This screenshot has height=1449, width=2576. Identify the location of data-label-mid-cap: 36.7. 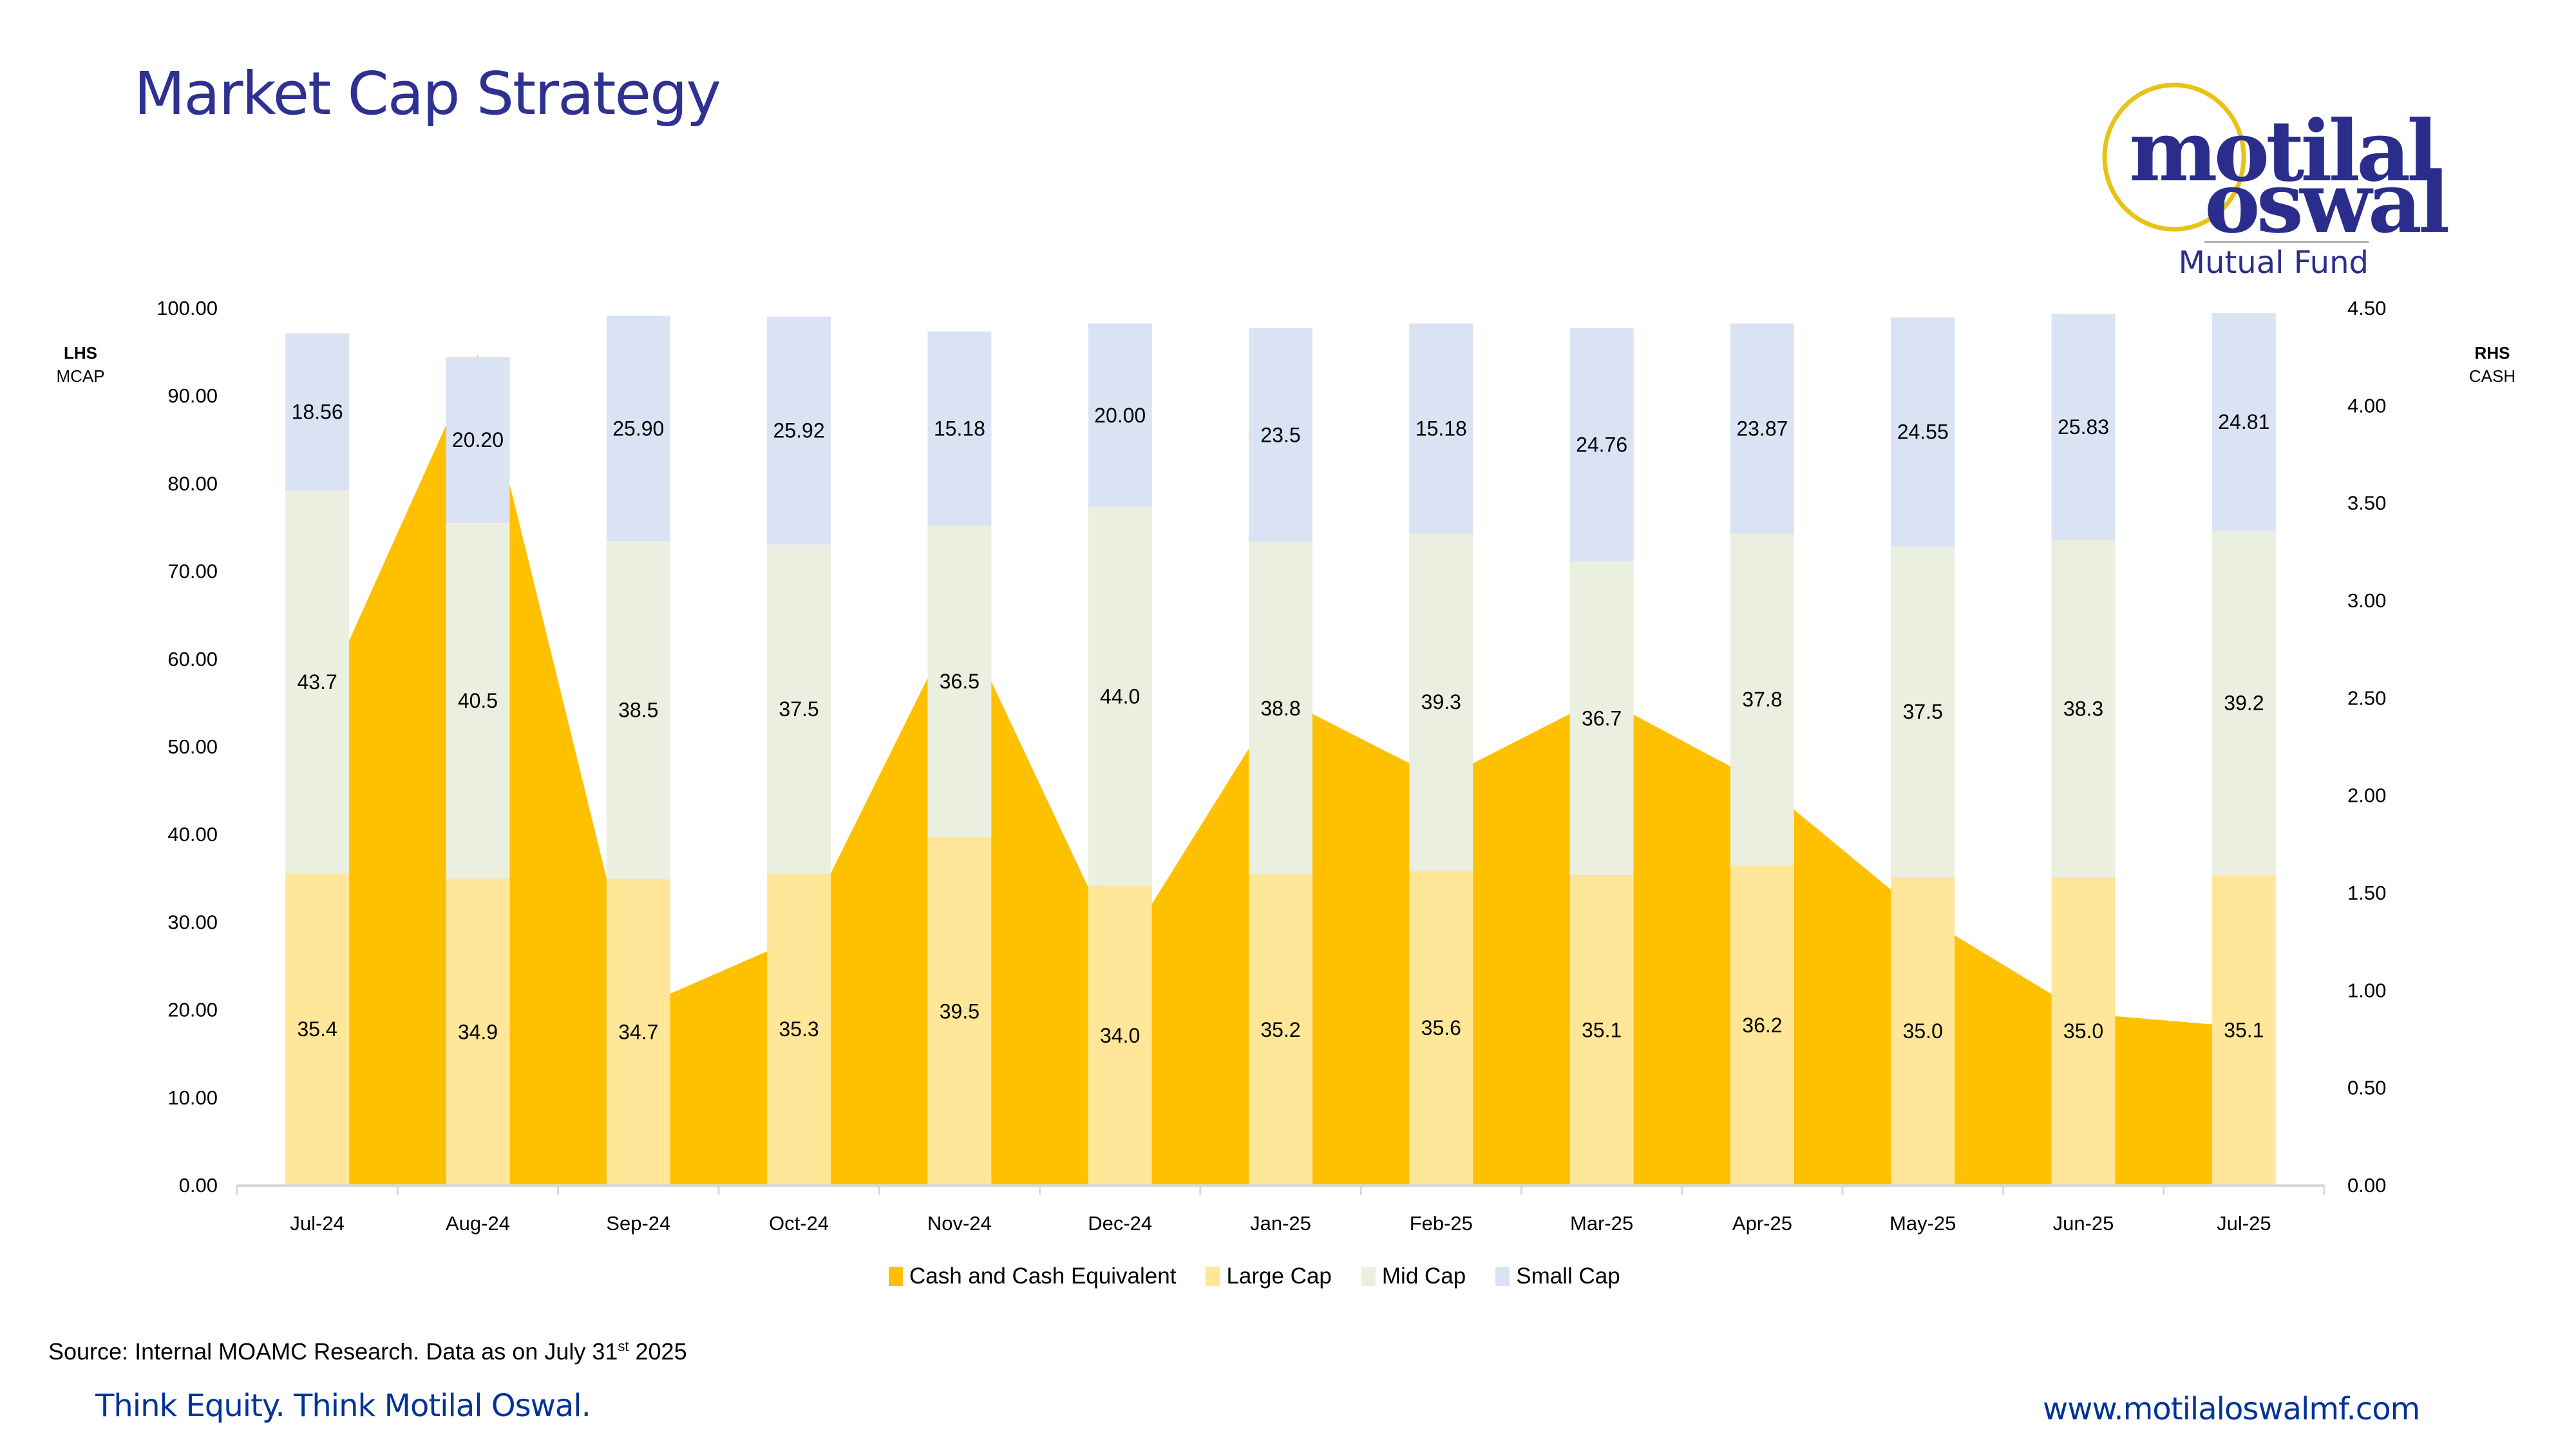
(1602, 718).